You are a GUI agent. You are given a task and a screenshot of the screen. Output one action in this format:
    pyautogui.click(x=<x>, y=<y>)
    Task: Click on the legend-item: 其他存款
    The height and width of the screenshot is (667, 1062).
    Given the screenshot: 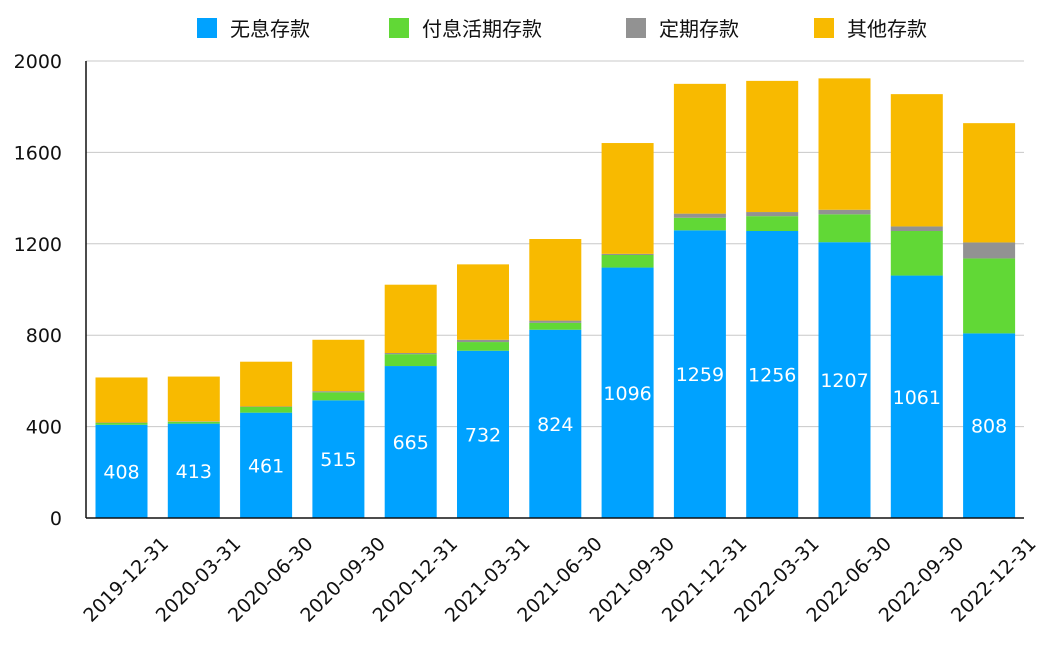 What is the action you would take?
    pyautogui.click(x=870, y=29)
    